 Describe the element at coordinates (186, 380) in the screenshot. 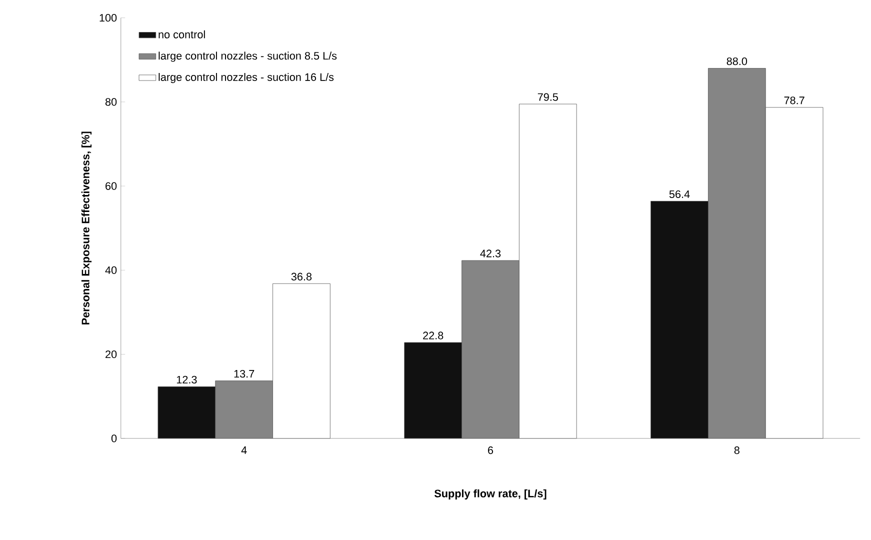

I see `data-label: 12.3` at that location.